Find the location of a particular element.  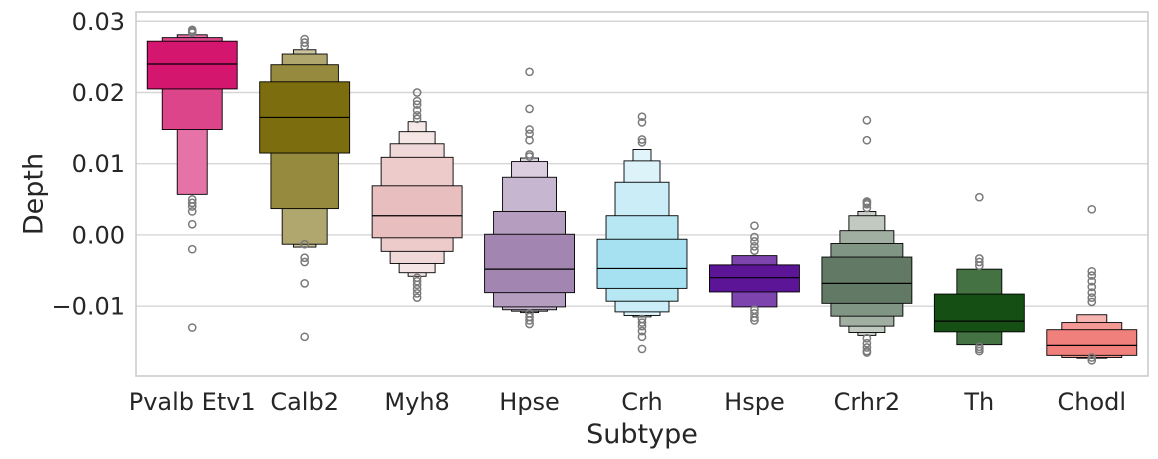

x-tick-label: Crhr2 is located at coordinates (867, 402).